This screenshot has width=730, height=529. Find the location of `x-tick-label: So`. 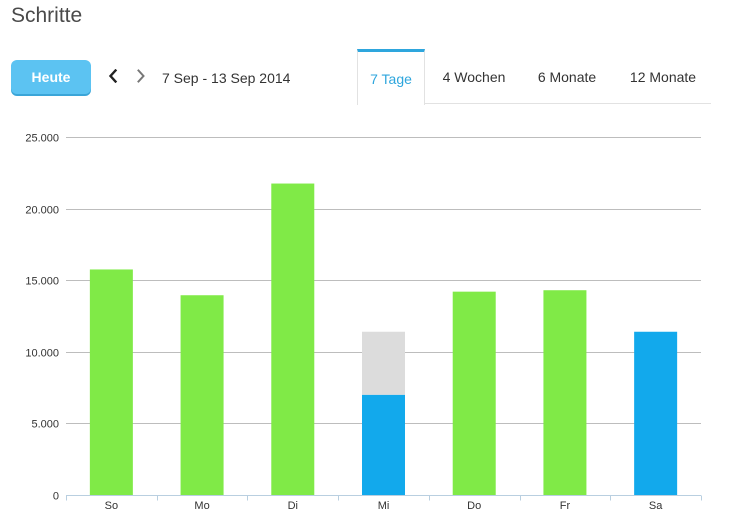

x-tick-label: So is located at coordinates (111, 506).